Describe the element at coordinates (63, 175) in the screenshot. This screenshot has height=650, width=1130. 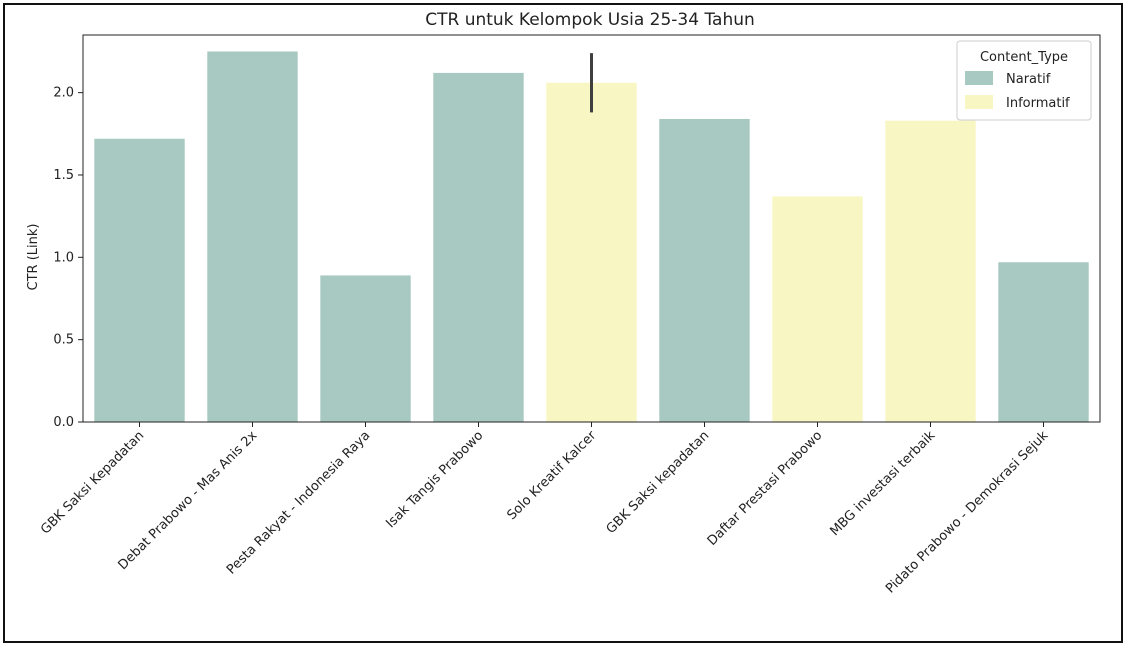
I see `y-tick-label: 1.5` at that location.